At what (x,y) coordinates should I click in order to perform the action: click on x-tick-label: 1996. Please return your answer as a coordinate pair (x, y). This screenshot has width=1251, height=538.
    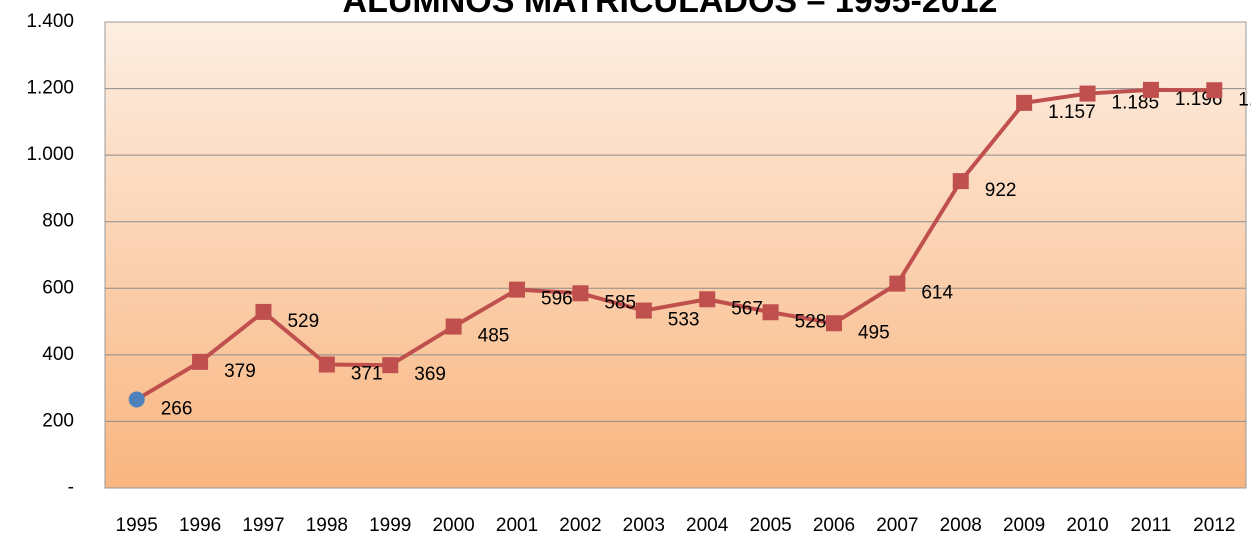
    Looking at the image, I should click on (200, 525).